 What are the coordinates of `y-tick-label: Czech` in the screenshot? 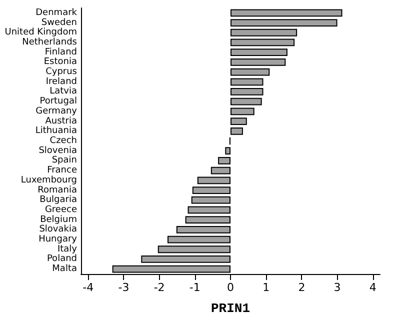 It's located at (63, 141).